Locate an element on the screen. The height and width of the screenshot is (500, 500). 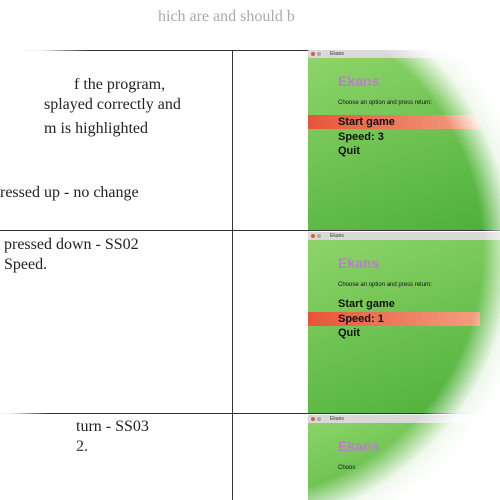
menu-prompt: Choos is located at coordinates (347, 468).